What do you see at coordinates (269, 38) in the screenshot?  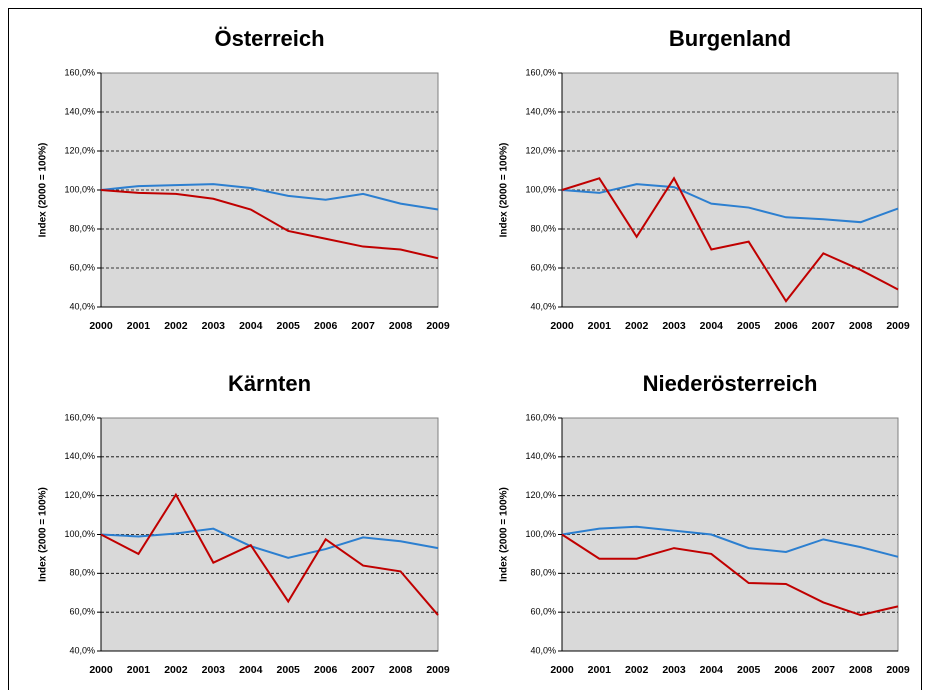 I see `chart-title: Österreich` at bounding box center [269, 38].